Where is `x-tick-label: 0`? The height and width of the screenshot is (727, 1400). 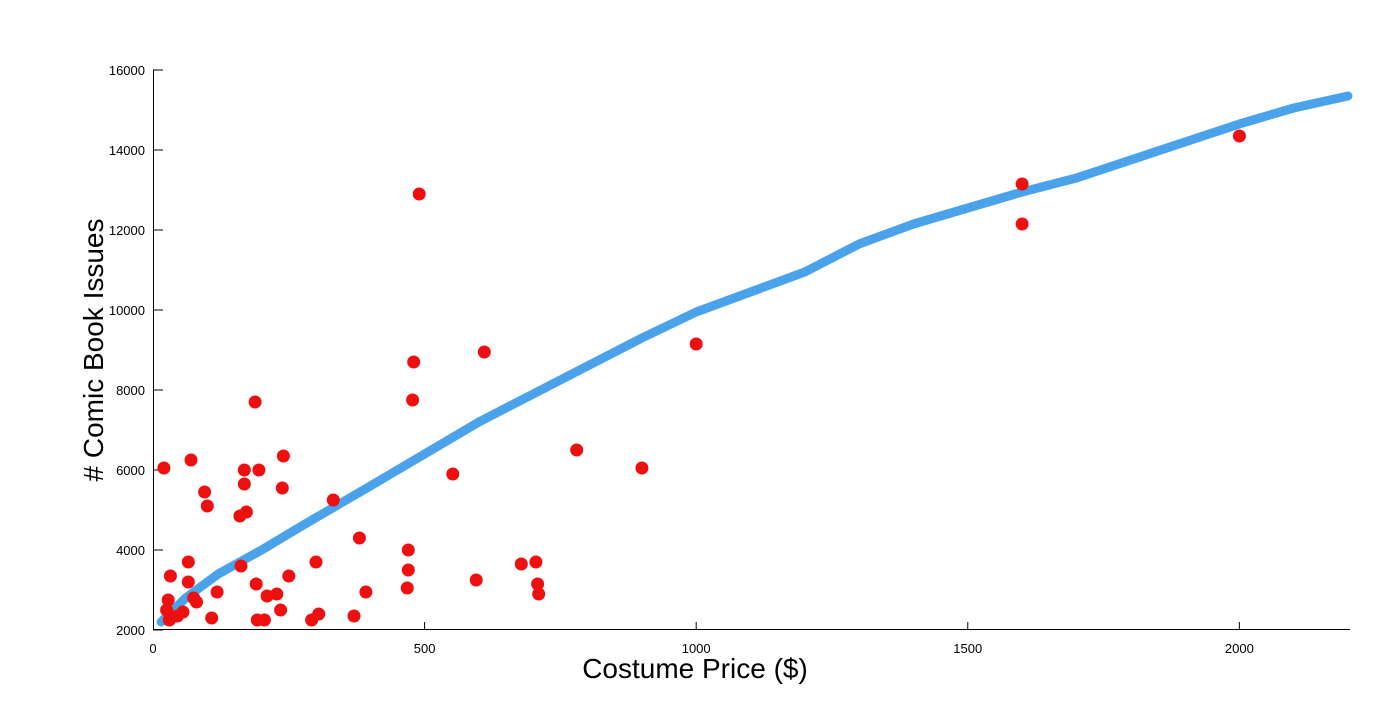 x-tick-label: 0 is located at coordinates (152, 648).